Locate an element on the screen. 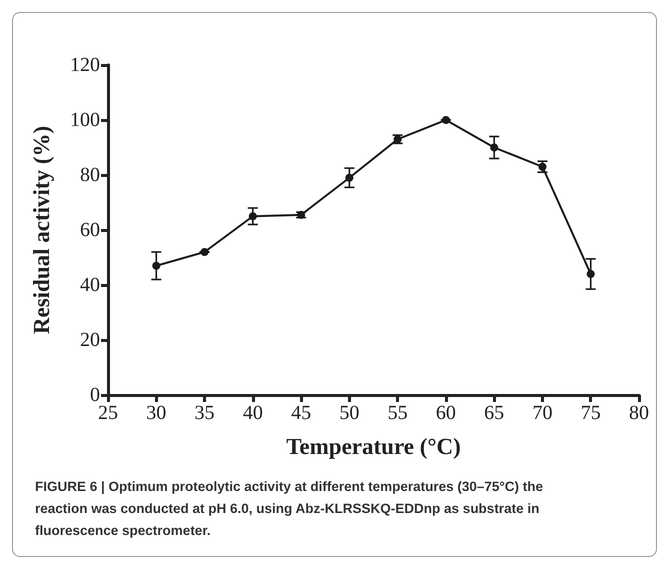 This screenshot has height=573, width=671. y-tick-label: 40 is located at coordinates (90, 285).